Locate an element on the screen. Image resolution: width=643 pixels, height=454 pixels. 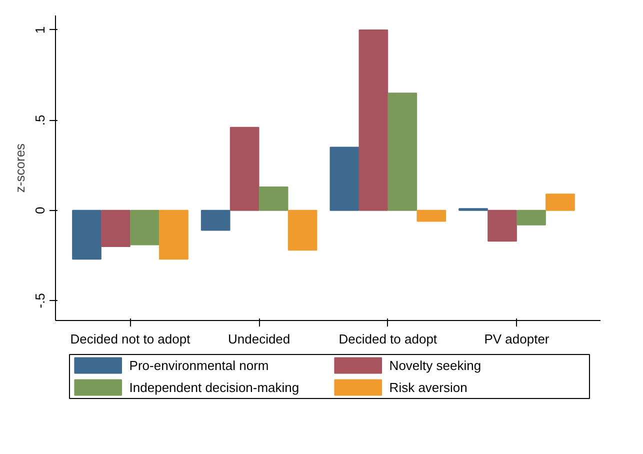
x-tick-label: Undecided is located at coordinates (259, 339).